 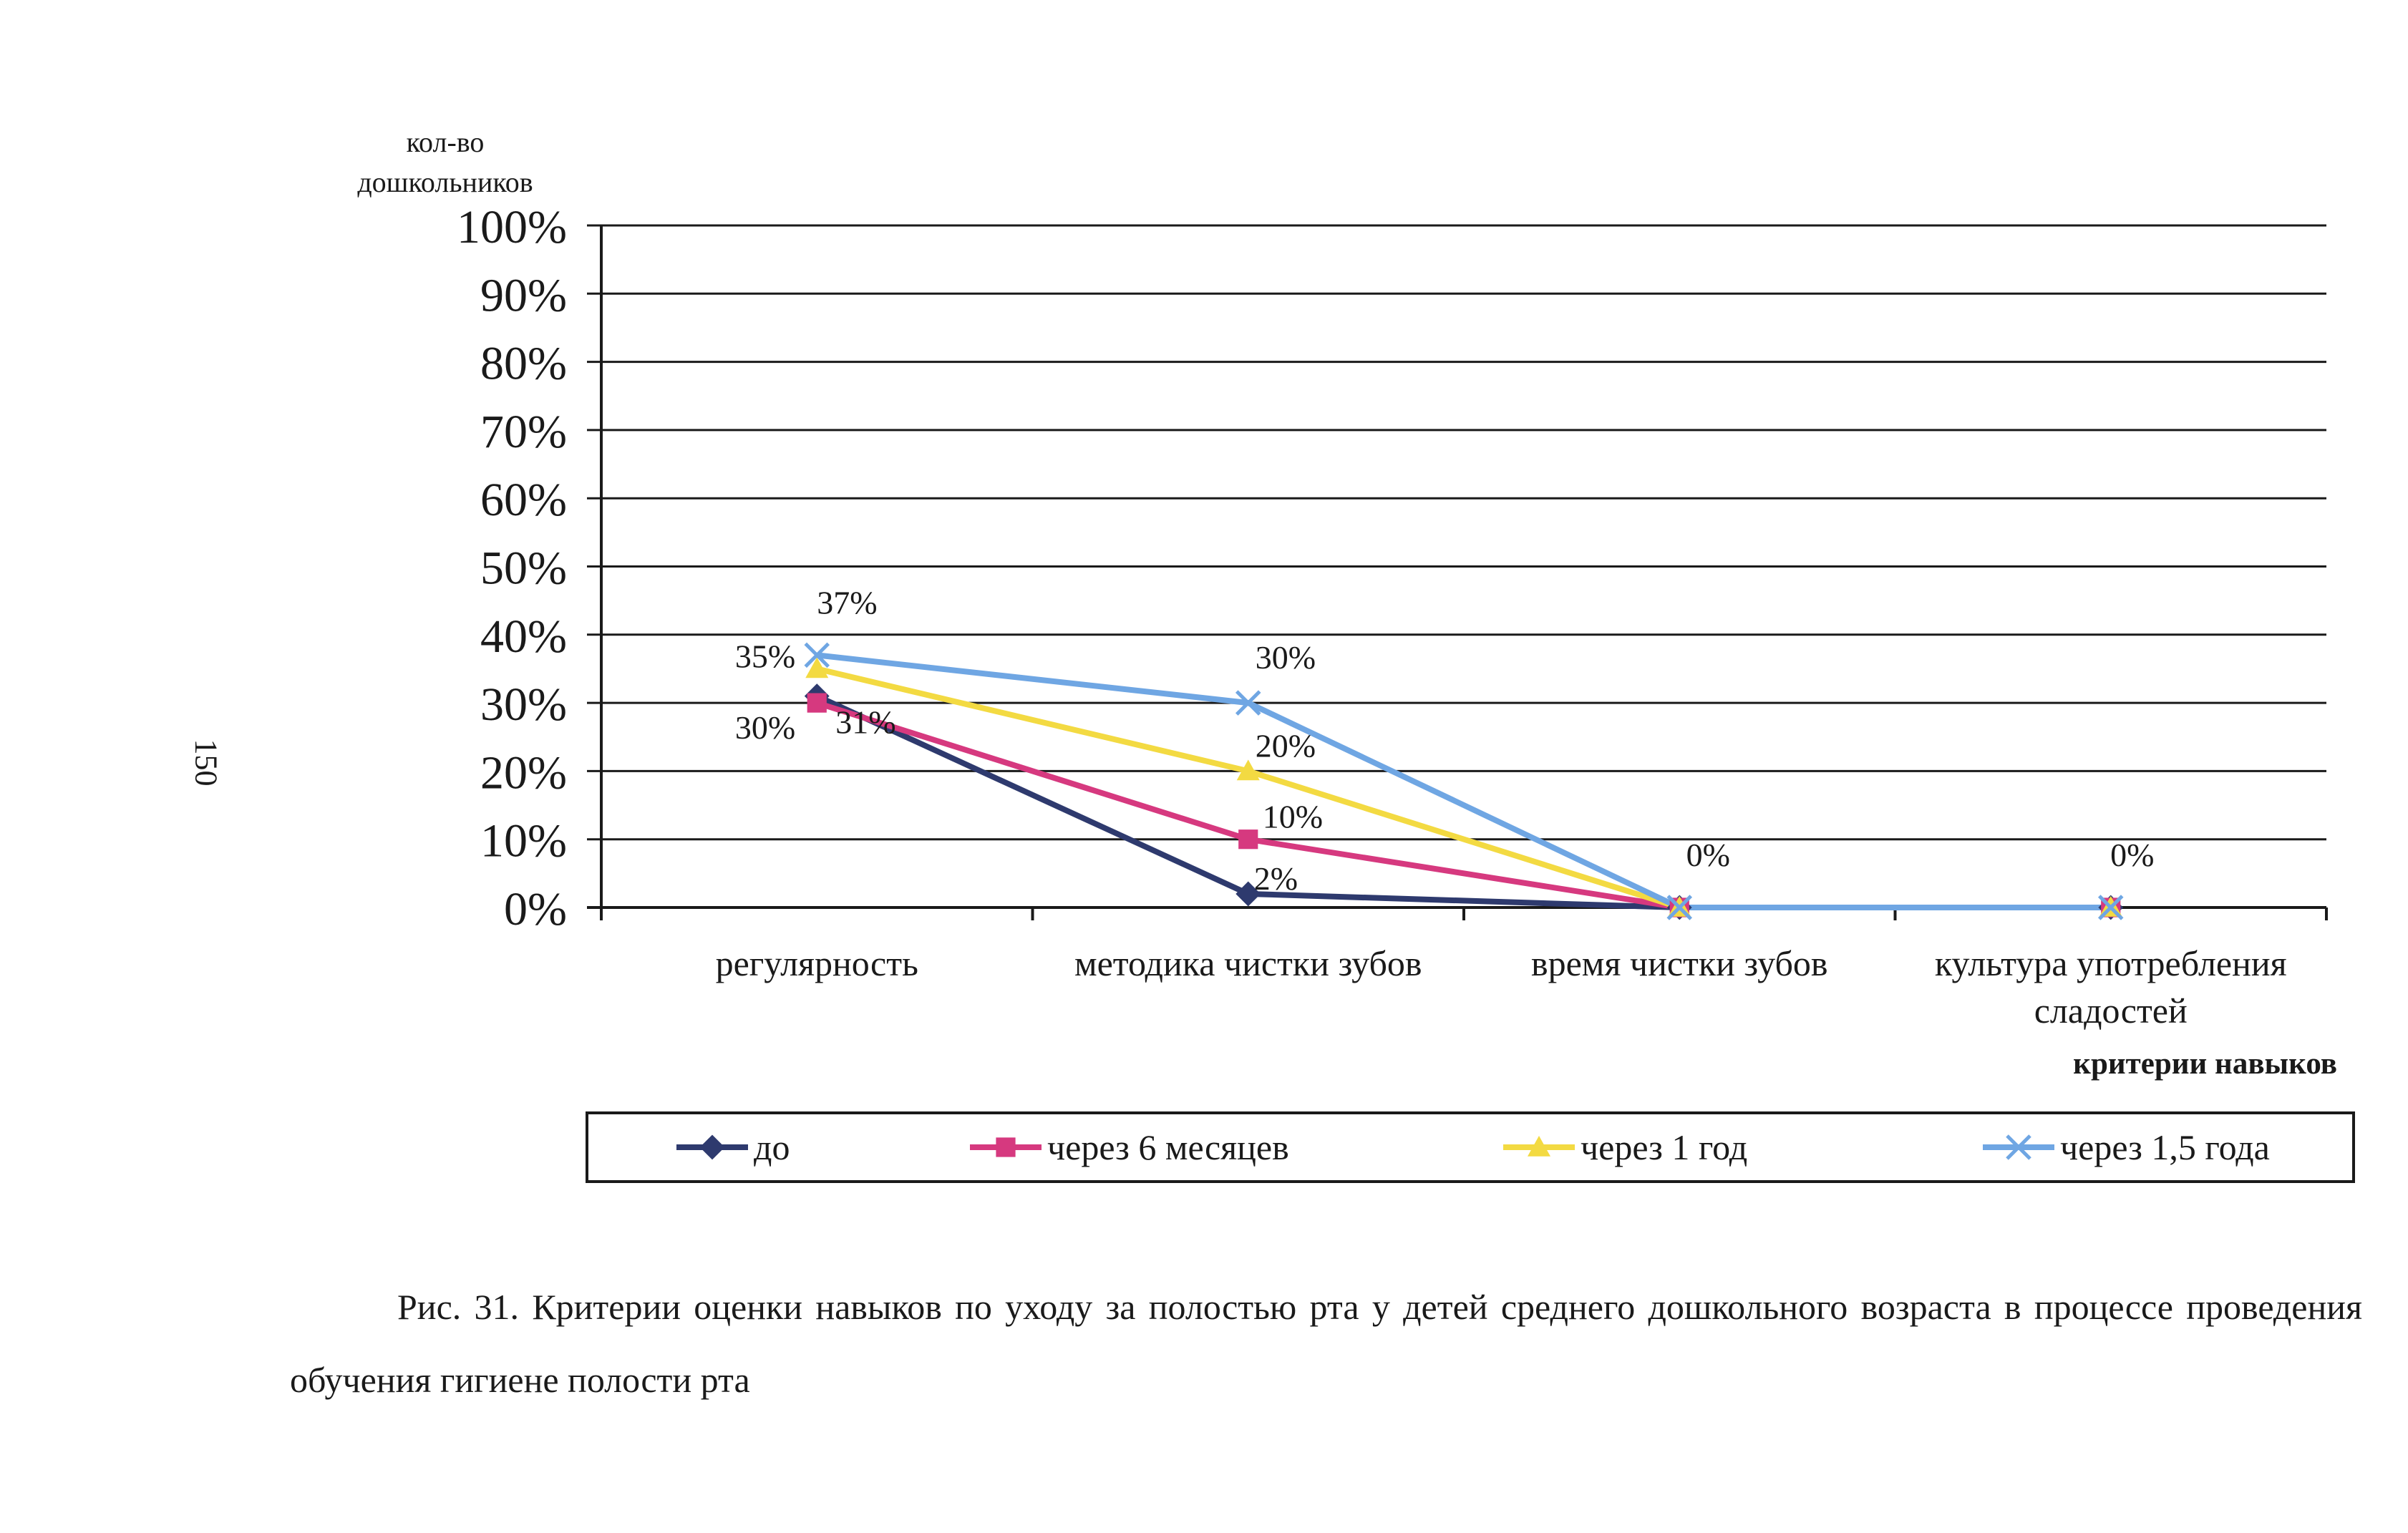 I want to click on data-label: 37%, so click(x=847, y=602).